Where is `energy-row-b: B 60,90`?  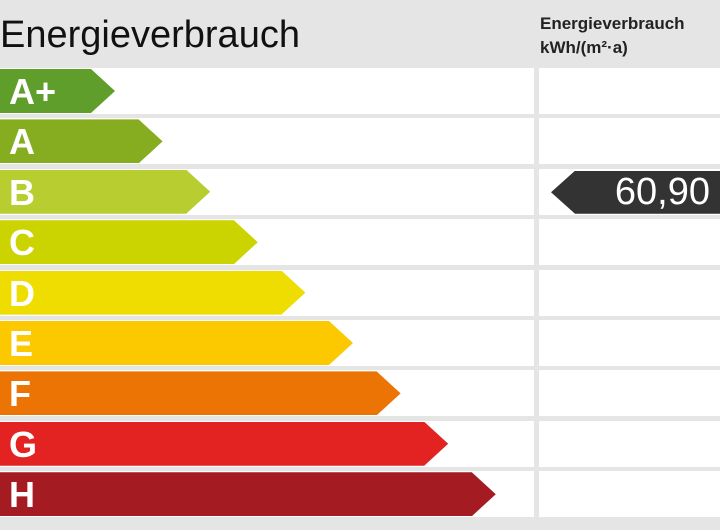 energy-row-b: B 60,90 is located at coordinates (360, 191).